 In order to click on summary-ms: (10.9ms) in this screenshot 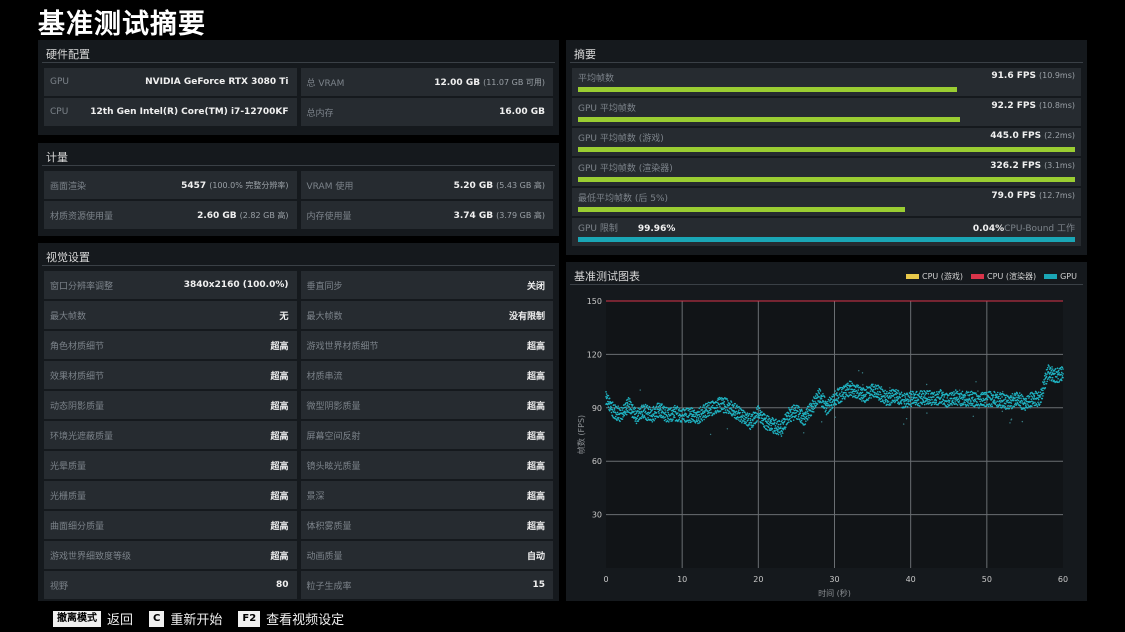, I will do `click(1056, 75)`.